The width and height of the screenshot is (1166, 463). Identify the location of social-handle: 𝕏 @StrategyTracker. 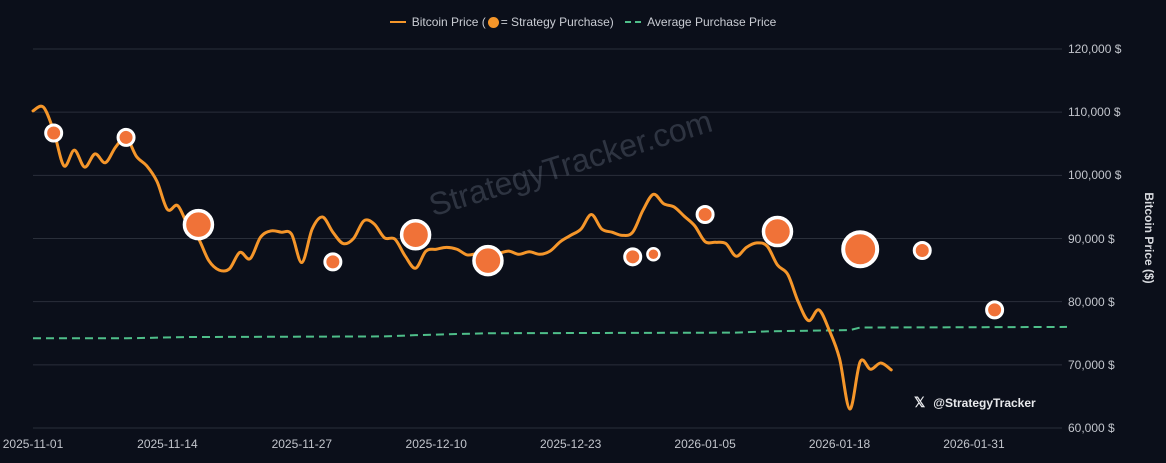
(975, 402).